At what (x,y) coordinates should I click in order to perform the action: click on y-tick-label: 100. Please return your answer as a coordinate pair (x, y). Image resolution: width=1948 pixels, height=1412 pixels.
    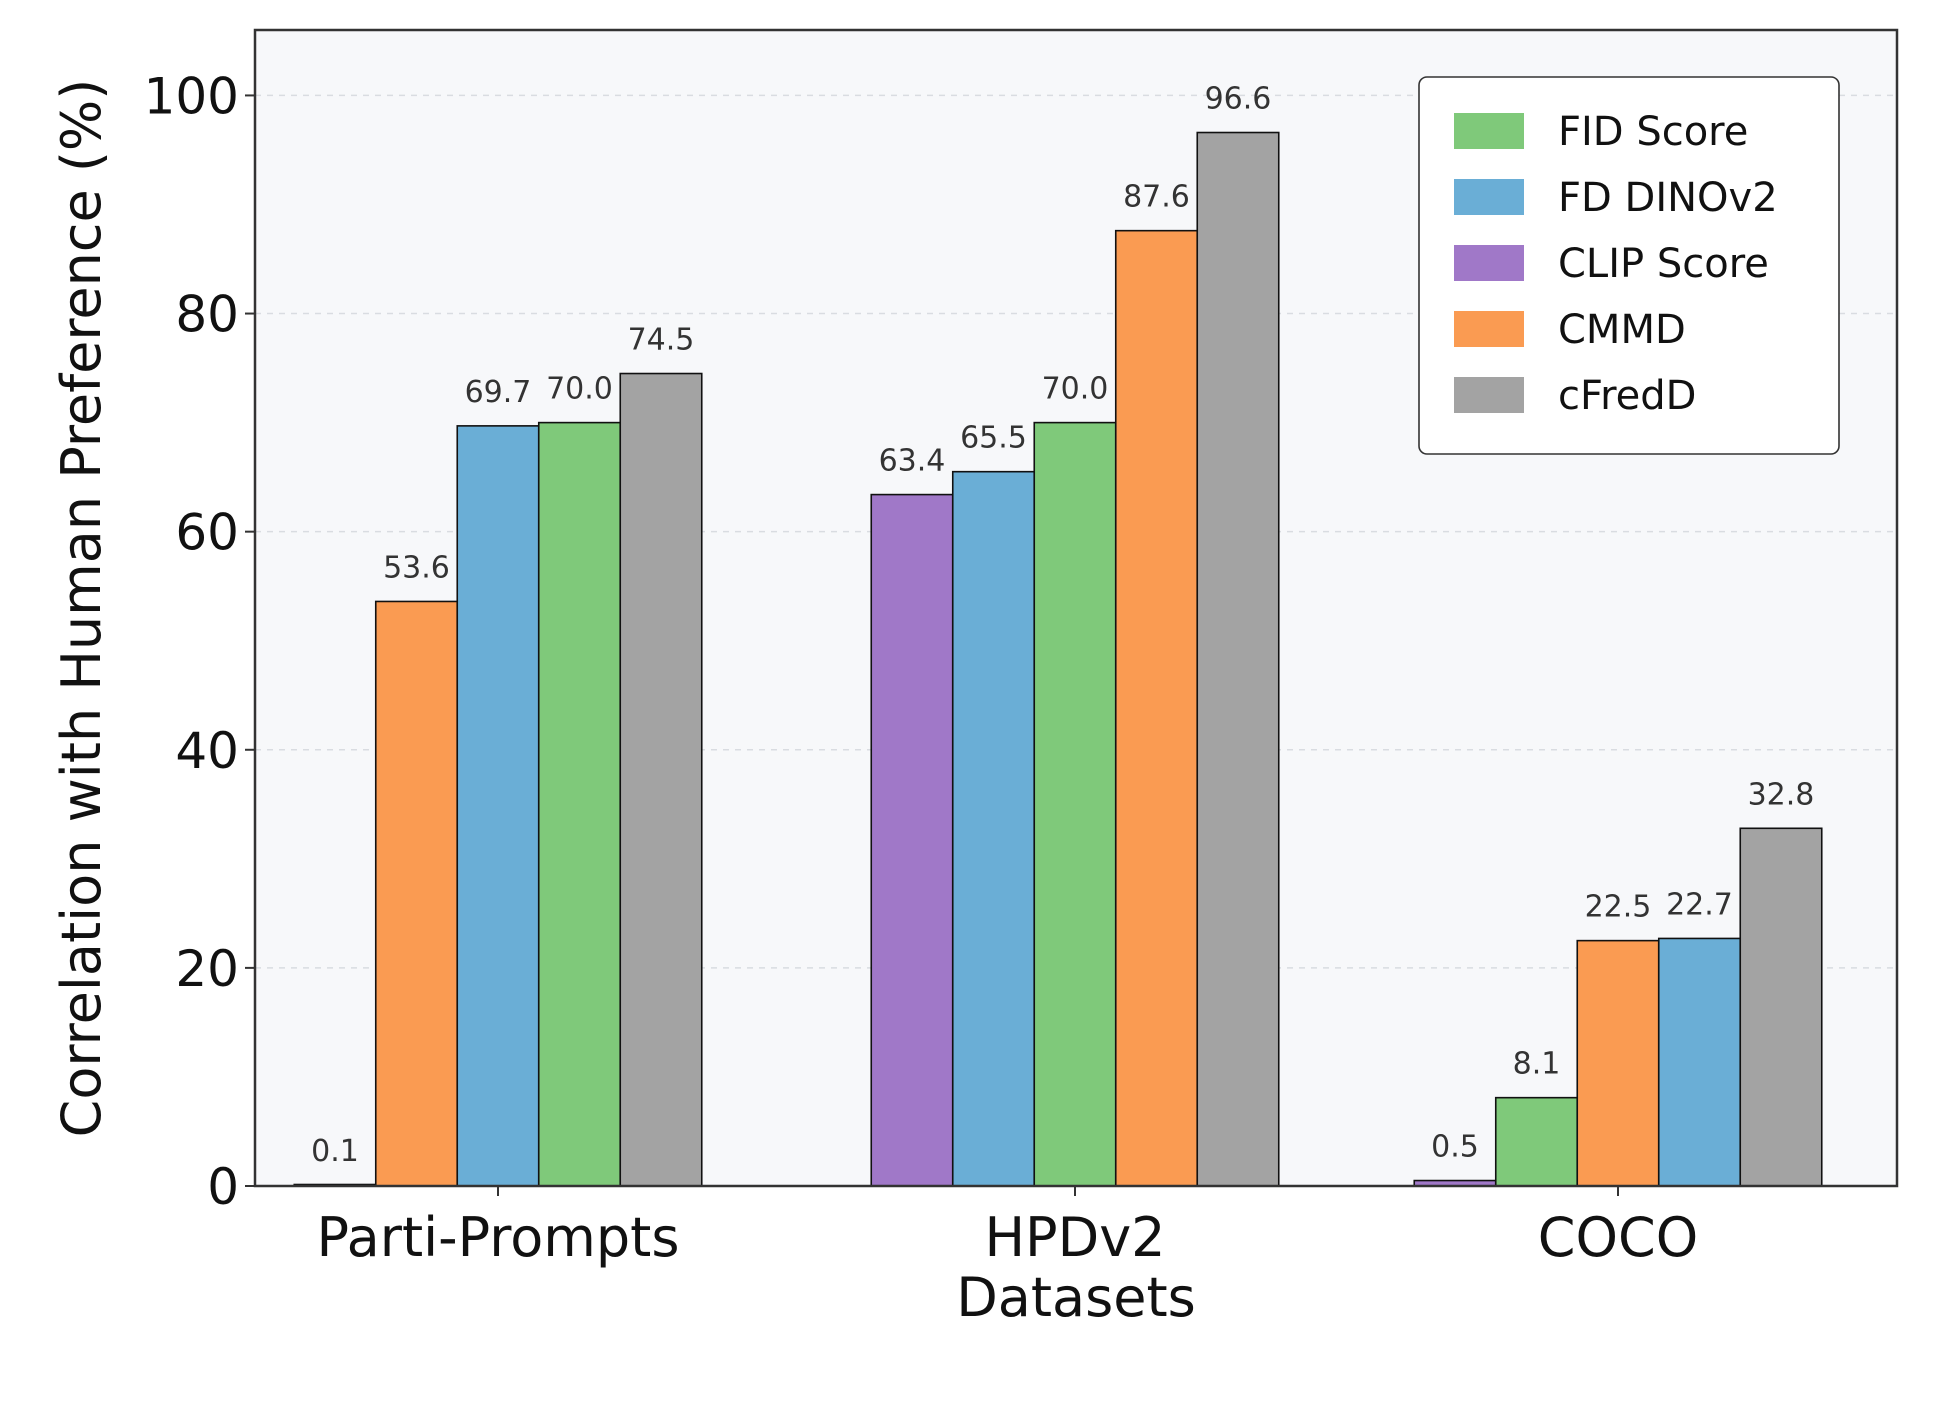
    Looking at the image, I should click on (191, 96).